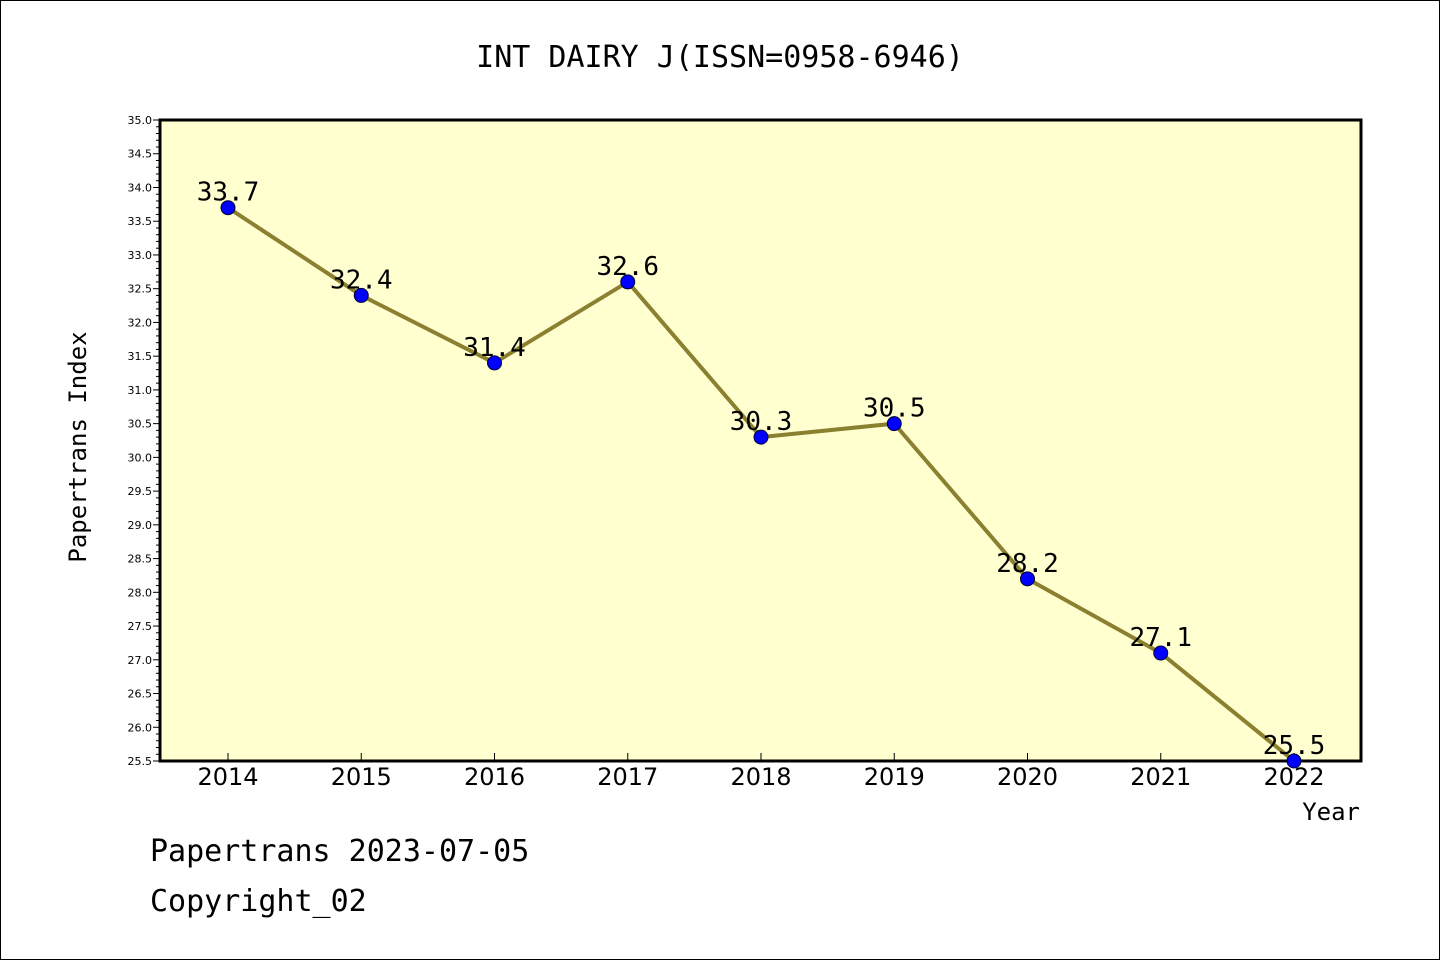 The image size is (1440, 960). I want to click on y-tick-label: 34.5, so click(140, 154).